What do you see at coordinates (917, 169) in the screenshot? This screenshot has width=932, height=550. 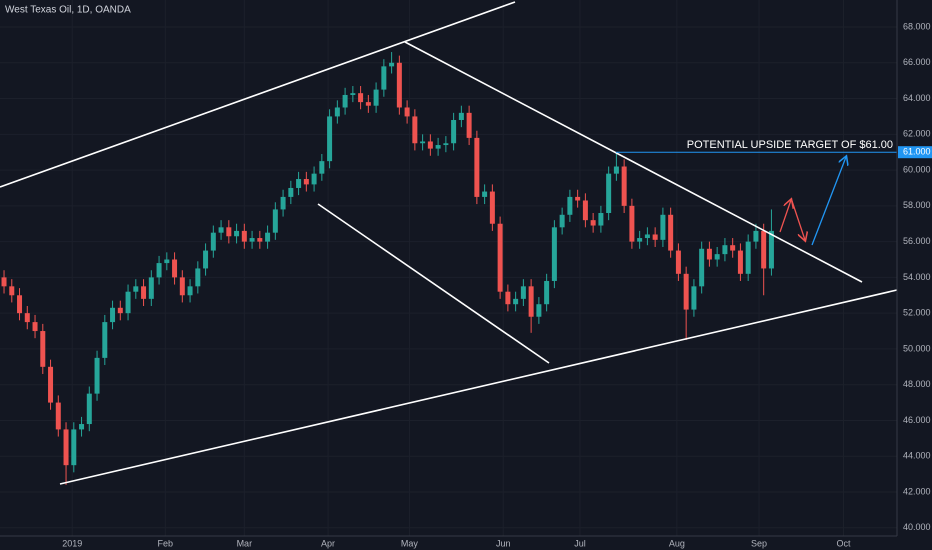 I see `y-tick-label: 60.000` at bounding box center [917, 169].